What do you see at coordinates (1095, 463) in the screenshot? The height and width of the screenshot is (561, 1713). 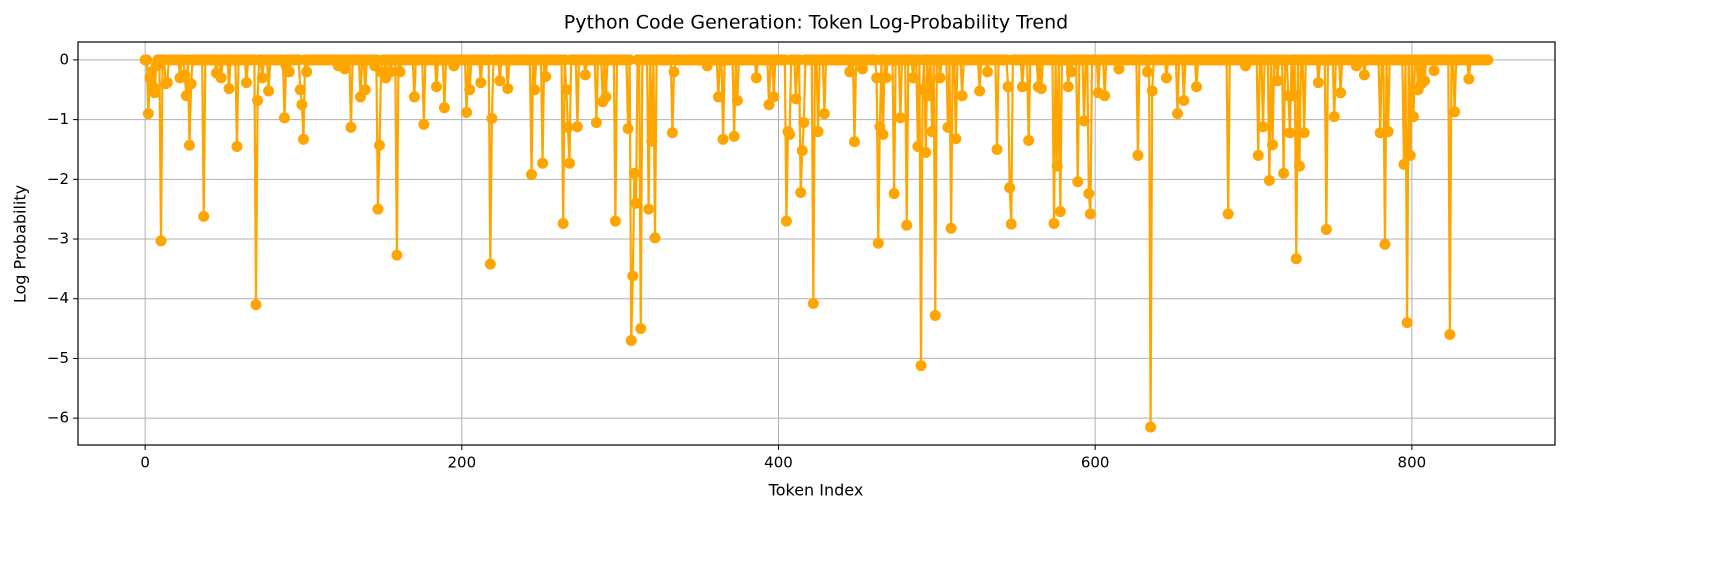 I see `x-tick-label: 600` at bounding box center [1095, 463].